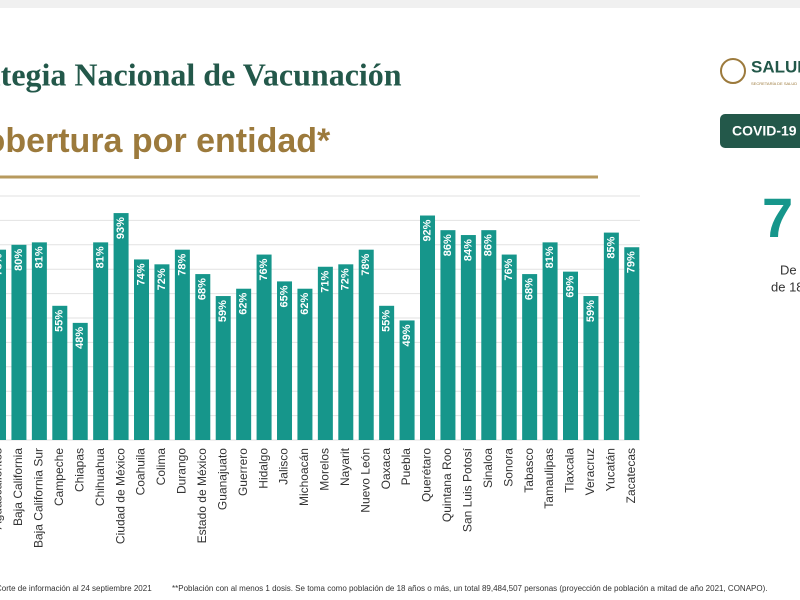  What do you see at coordinates (120, 496) in the screenshot?
I see `x-tick-label: Ciudad de México` at bounding box center [120, 496].